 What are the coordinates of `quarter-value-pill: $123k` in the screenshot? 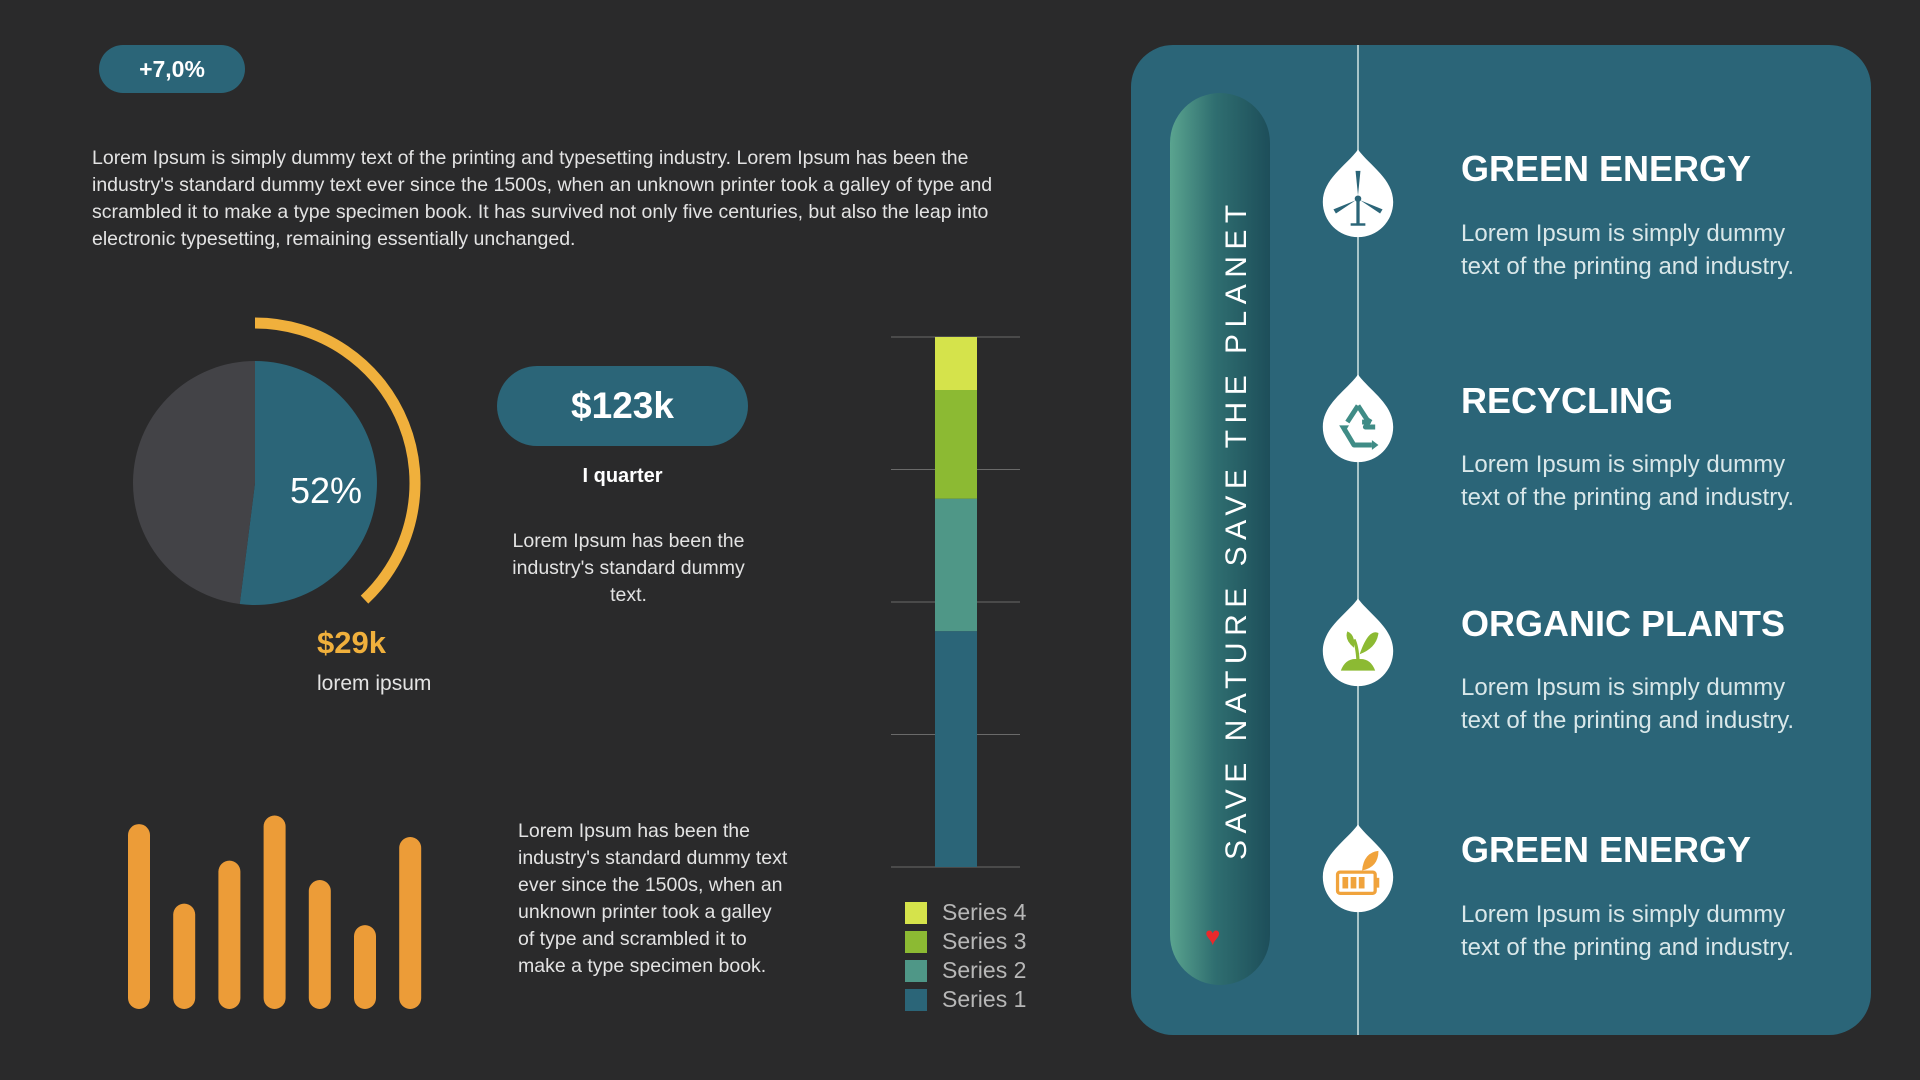 It's located at (622, 406).